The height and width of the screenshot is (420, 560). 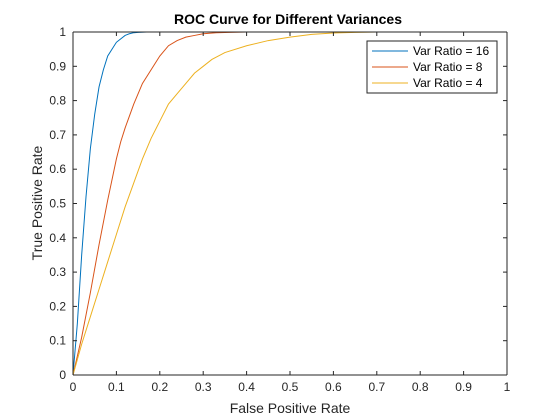 What do you see at coordinates (73, 387) in the screenshot?
I see `x-tick-label: 0` at bounding box center [73, 387].